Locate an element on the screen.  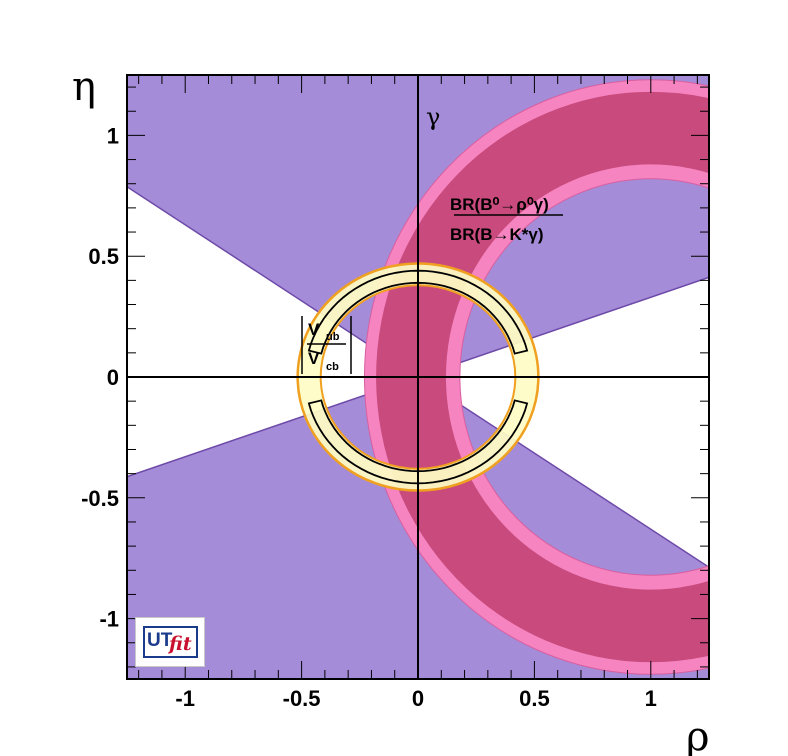
utfit-logo-frame: UT fit is located at coordinates (170, 642).